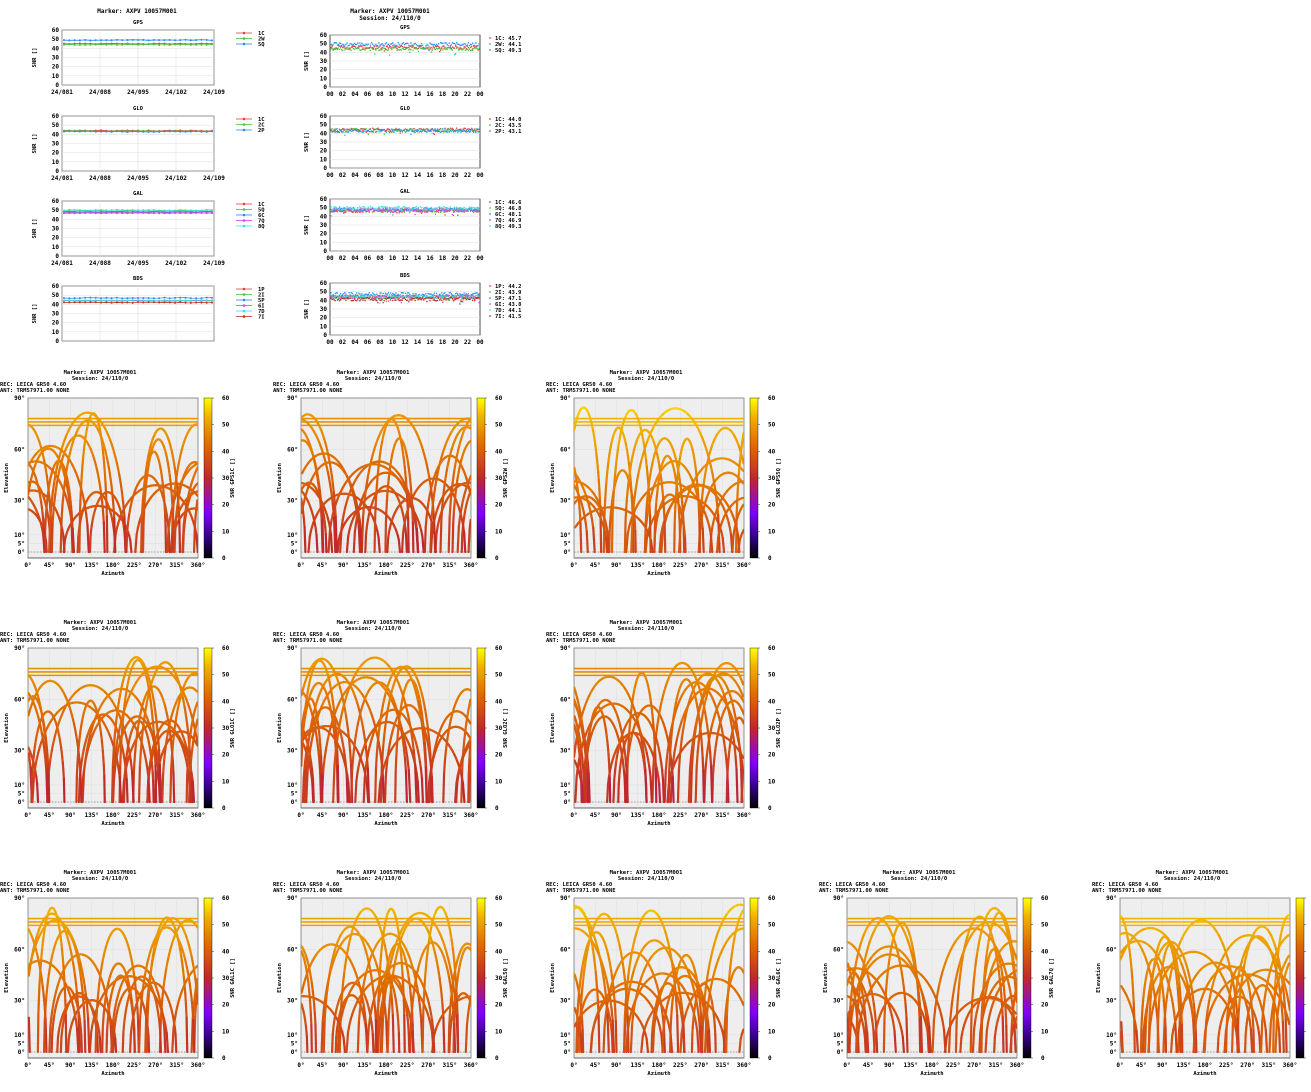 The height and width of the screenshot is (1092, 1311). I want to click on session-ytick-label: 10, so click(324, 242).